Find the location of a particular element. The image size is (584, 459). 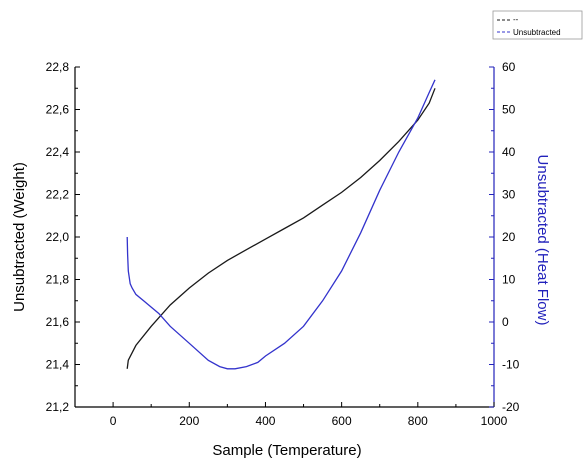

right-y-tick-label: 20 is located at coordinates (509, 237).